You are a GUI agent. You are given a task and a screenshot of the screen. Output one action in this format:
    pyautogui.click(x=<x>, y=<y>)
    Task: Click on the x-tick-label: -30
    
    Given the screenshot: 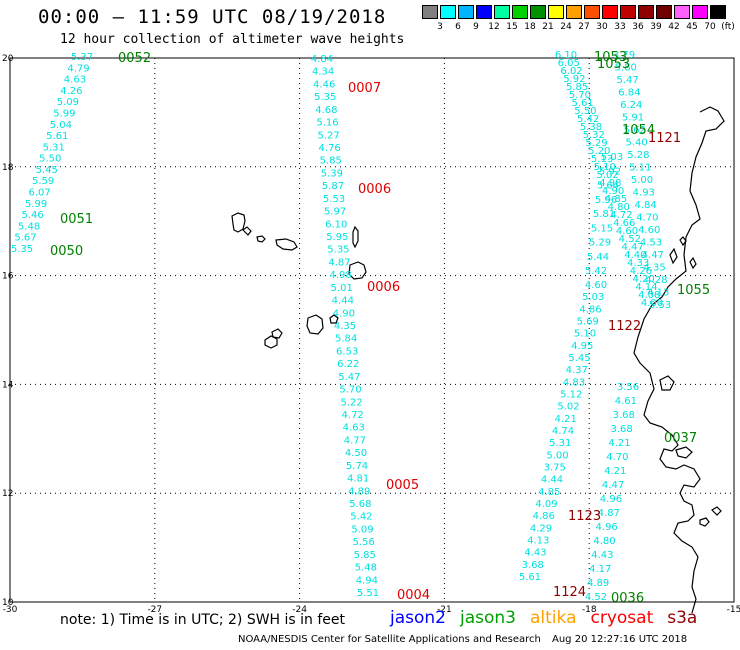 What is the action you would take?
    pyautogui.click(x=10, y=610)
    